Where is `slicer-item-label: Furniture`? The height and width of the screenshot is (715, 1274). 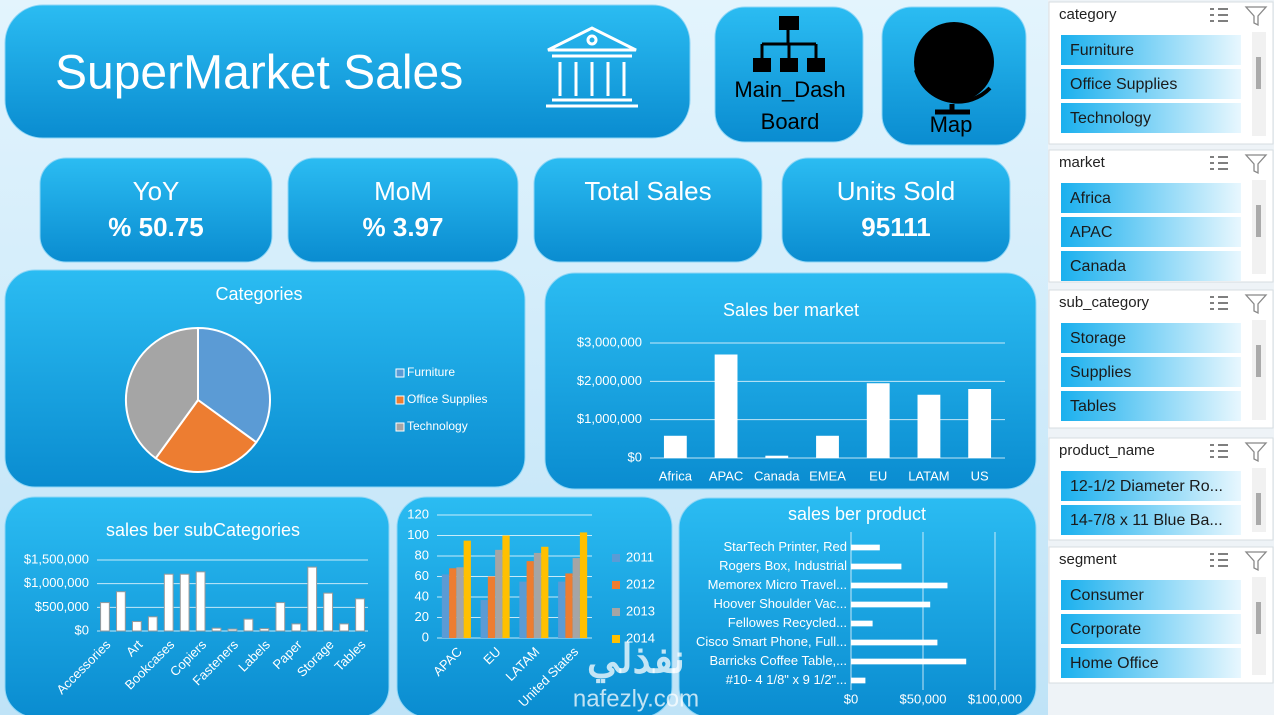
slicer-item-label: Furniture is located at coordinates (1102, 50).